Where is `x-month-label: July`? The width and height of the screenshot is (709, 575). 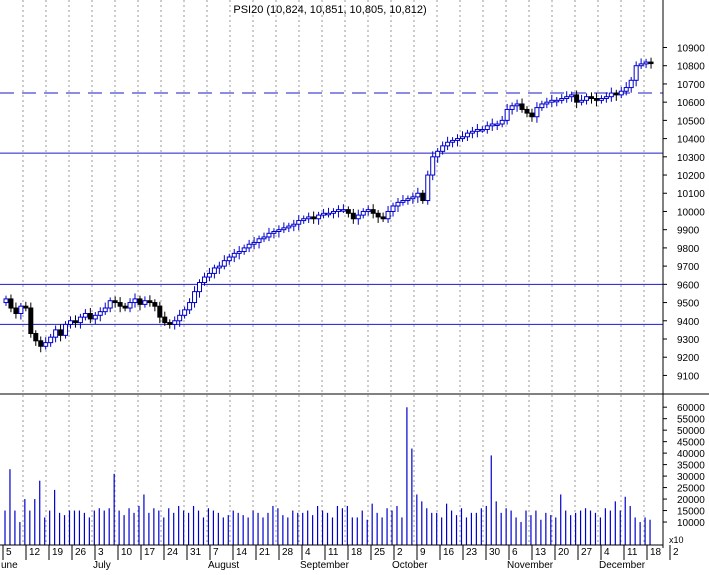
x-month-label: July is located at coordinates (102, 565).